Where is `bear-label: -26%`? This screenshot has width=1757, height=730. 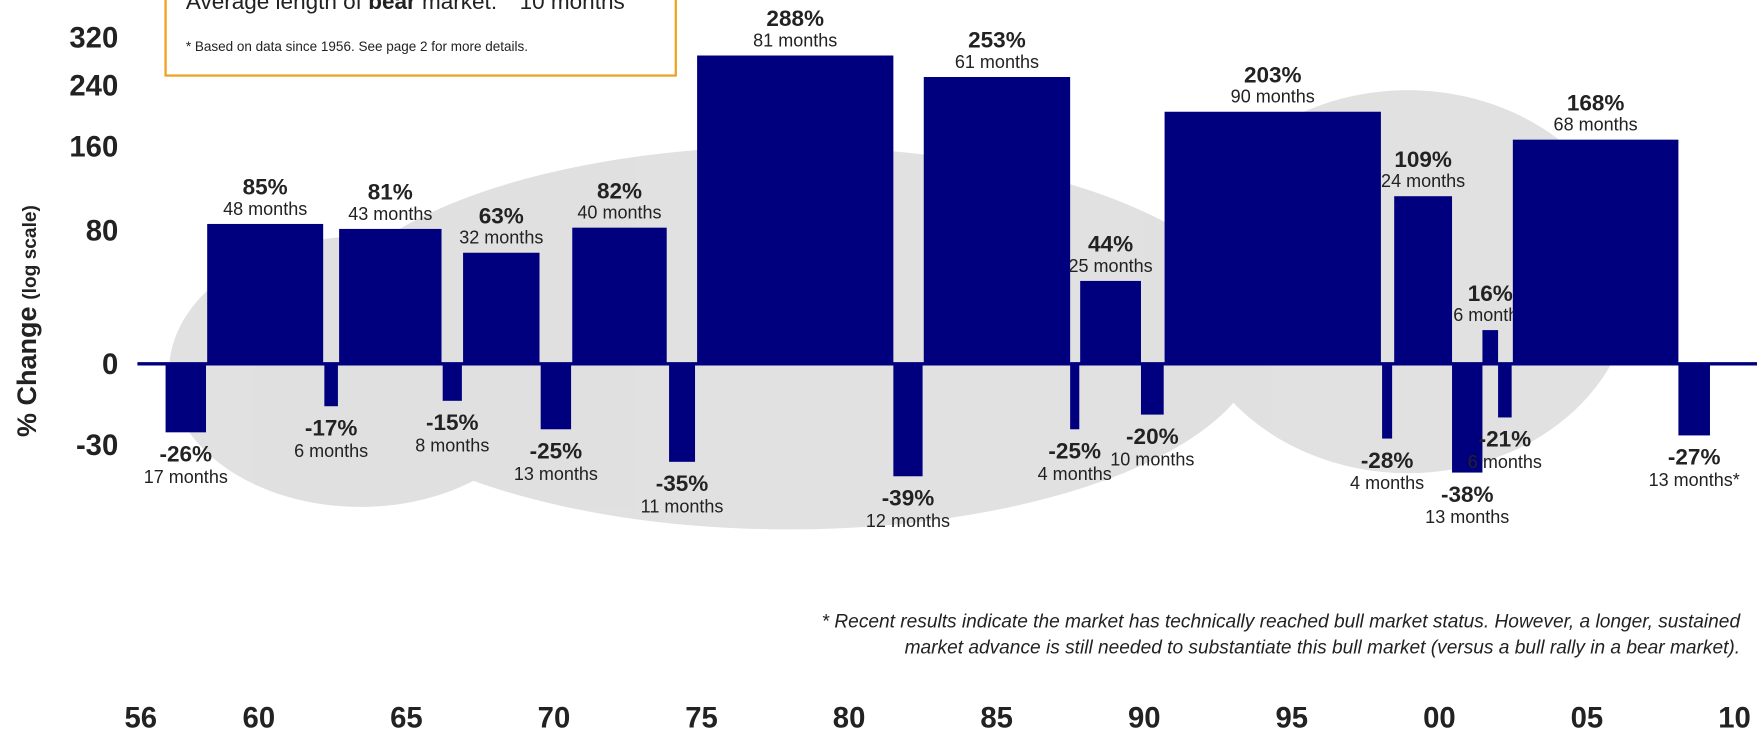
bear-label: -26% is located at coordinates (186, 454).